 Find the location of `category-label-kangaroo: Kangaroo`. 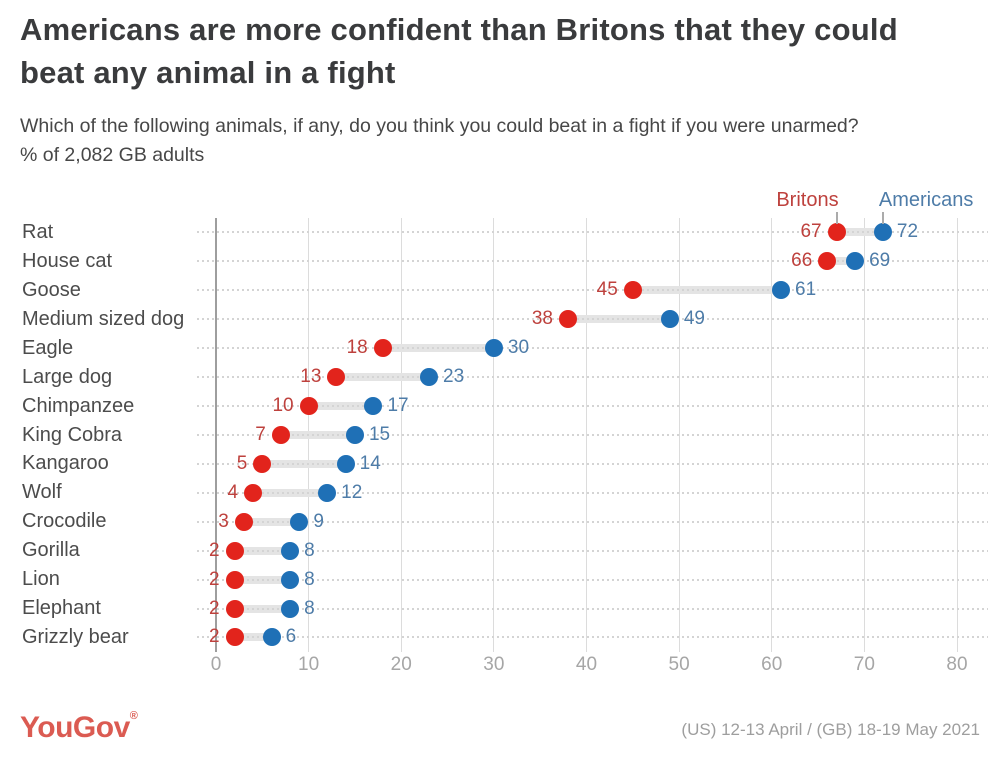

category-label-kangaroo: Kangaroo is located at coordinates (65, 463).